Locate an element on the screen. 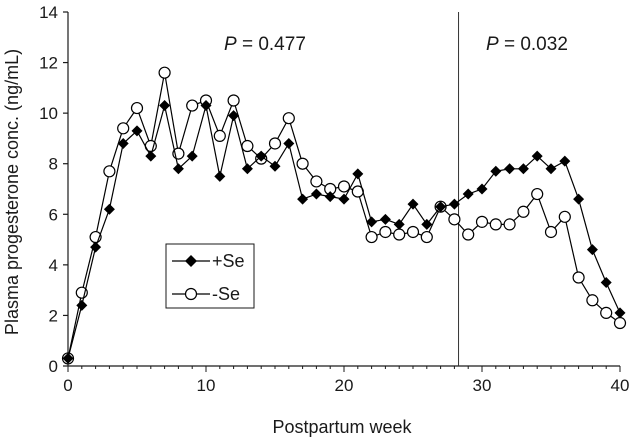  x-tick-label: 0 is located at coordinates (67, 385).